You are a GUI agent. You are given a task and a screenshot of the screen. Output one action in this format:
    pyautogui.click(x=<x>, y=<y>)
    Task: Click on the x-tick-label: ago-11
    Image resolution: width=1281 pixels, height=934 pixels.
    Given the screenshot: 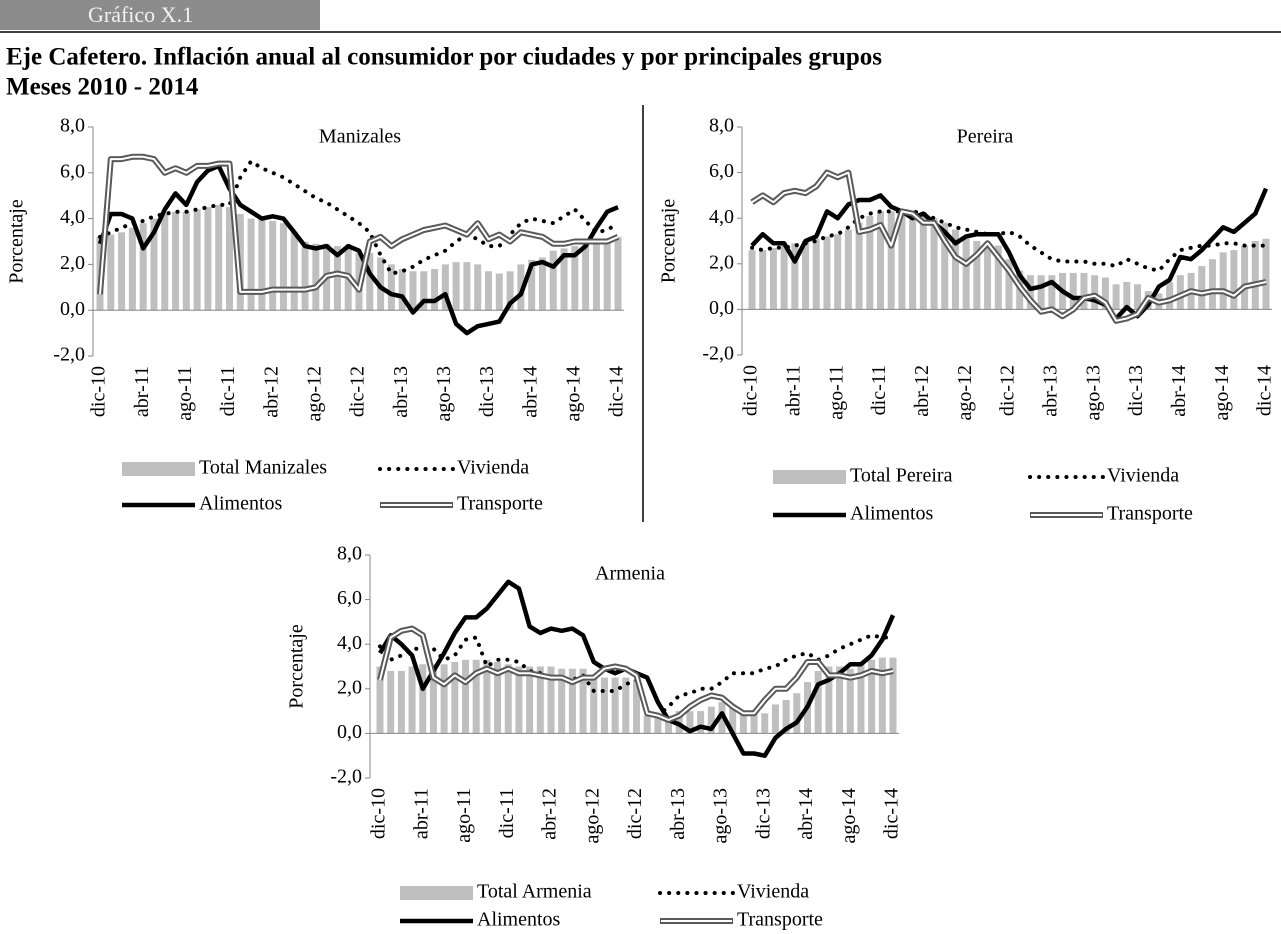 What is the action you would take?
    pyautogui.click(x=464, y=815)
    